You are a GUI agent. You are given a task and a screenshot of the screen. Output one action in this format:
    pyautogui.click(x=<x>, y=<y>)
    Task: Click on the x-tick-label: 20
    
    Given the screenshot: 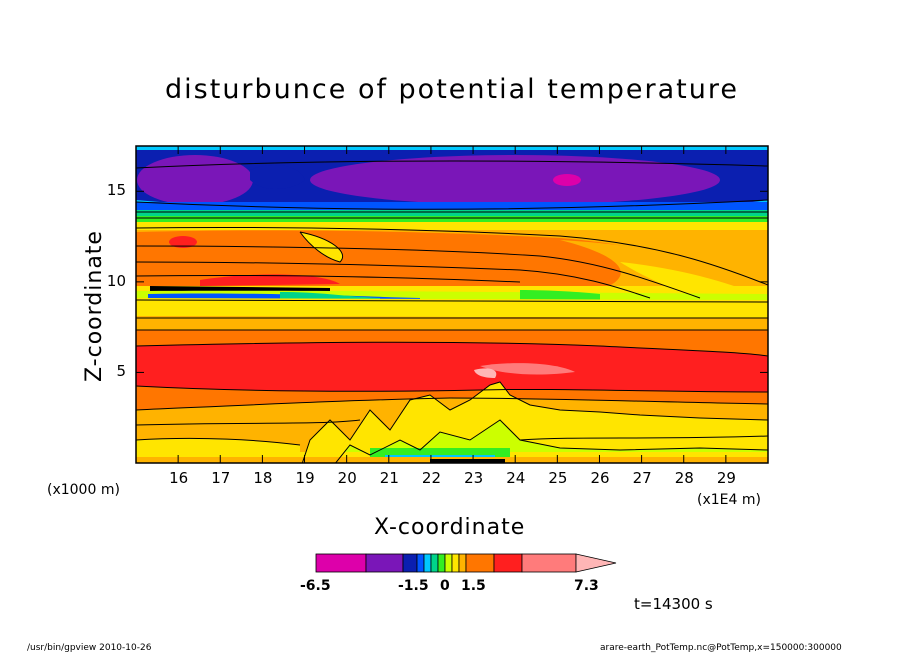 What is the action you would take?
    pyautogui.click(x=347, y=478)
    